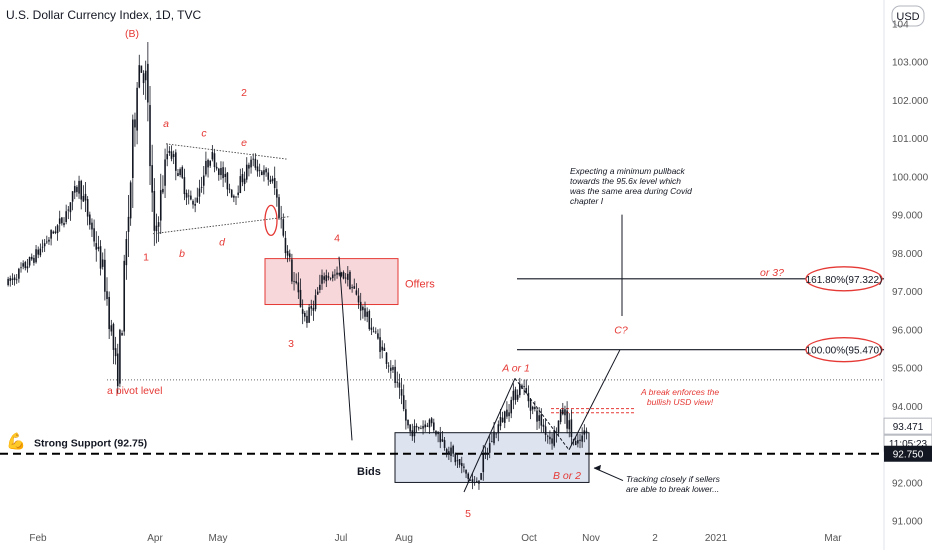  I want to click on or-3-label: or 3?, so click(772, 273).